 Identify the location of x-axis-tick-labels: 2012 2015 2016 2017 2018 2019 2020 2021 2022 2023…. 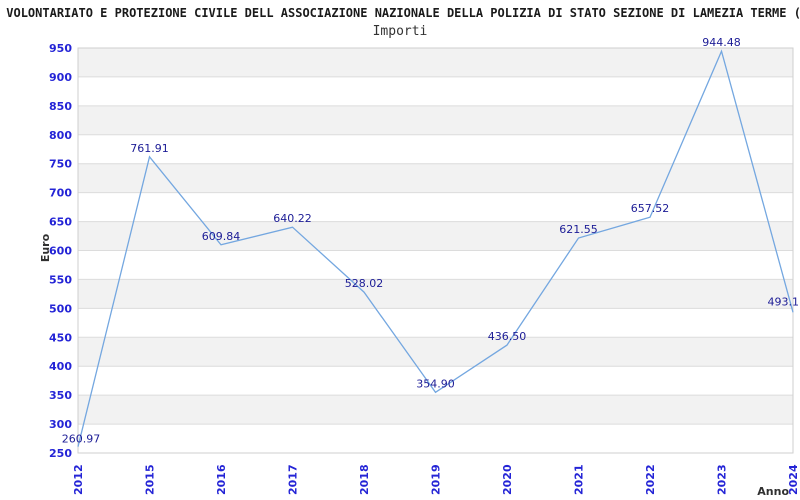
(436, 479).